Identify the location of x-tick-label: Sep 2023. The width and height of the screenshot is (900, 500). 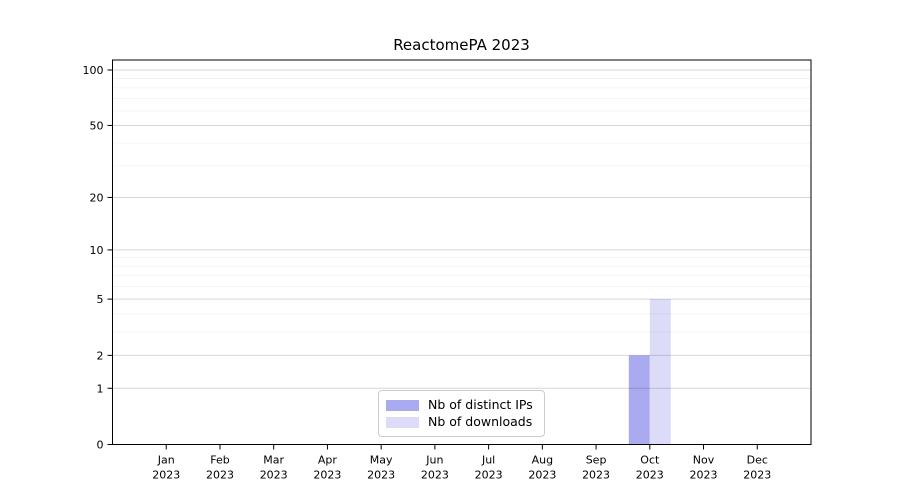
(596, 468).